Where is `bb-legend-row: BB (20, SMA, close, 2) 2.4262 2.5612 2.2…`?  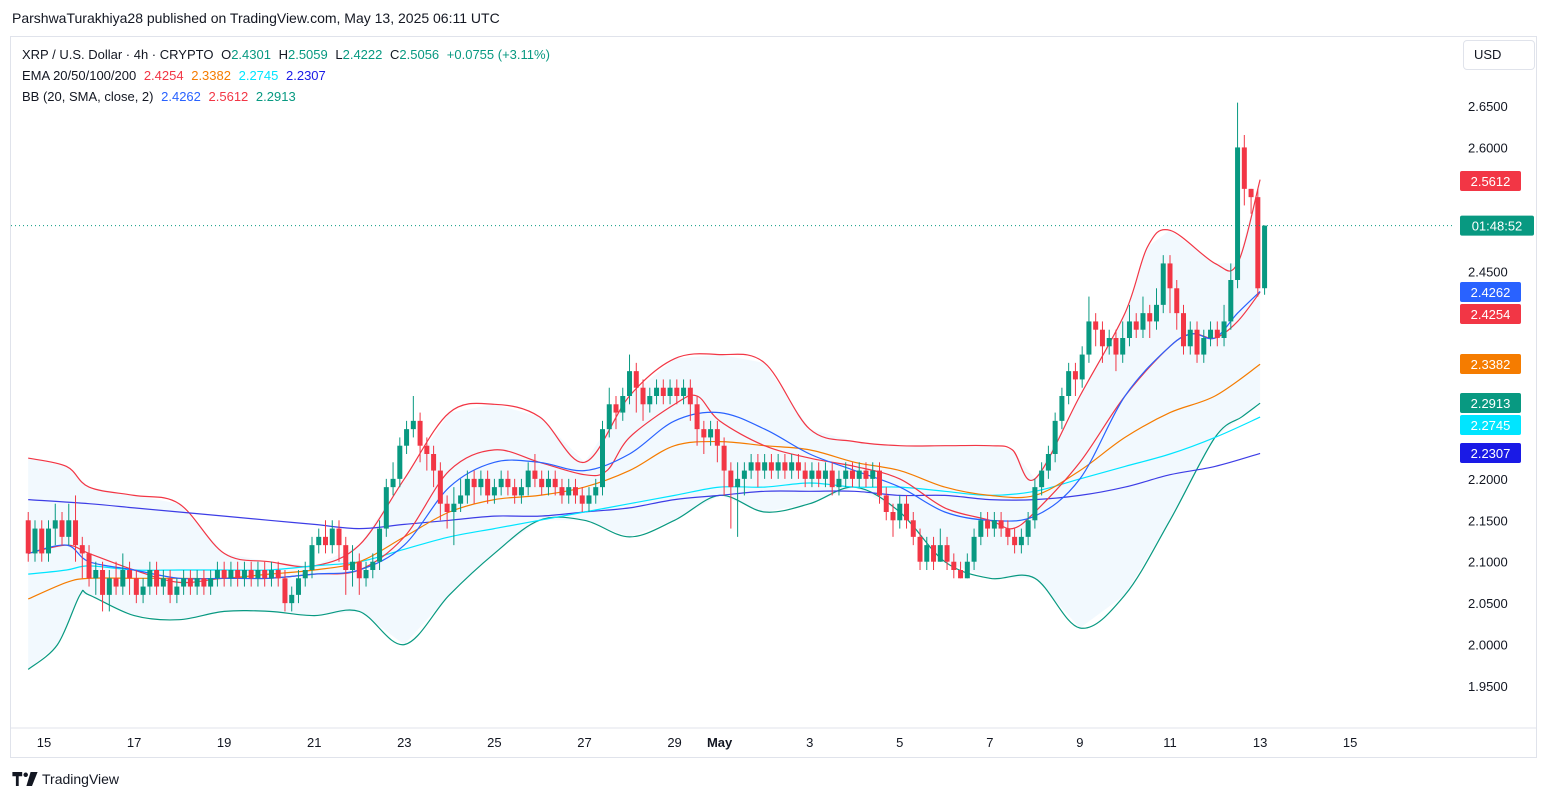 bb-legend-row: BB (20, SMA, close, 2) 2.4262 2.5612 2.2… is located at coordinates (288, 96).